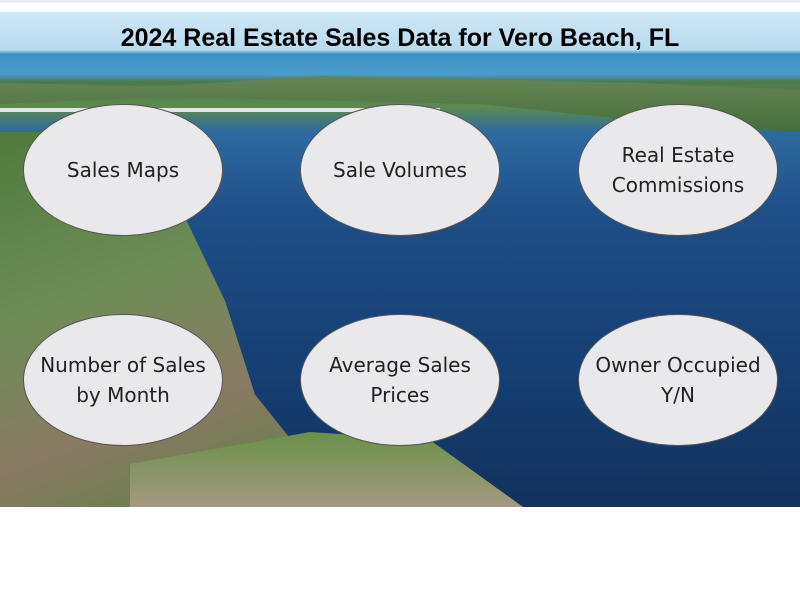 The width and height of the screenshot is (800, 600). Describe the element at coordinates (123, 380) in the screenshot. I see `sales-by-month-button: Number of Sales by Month` at that location.